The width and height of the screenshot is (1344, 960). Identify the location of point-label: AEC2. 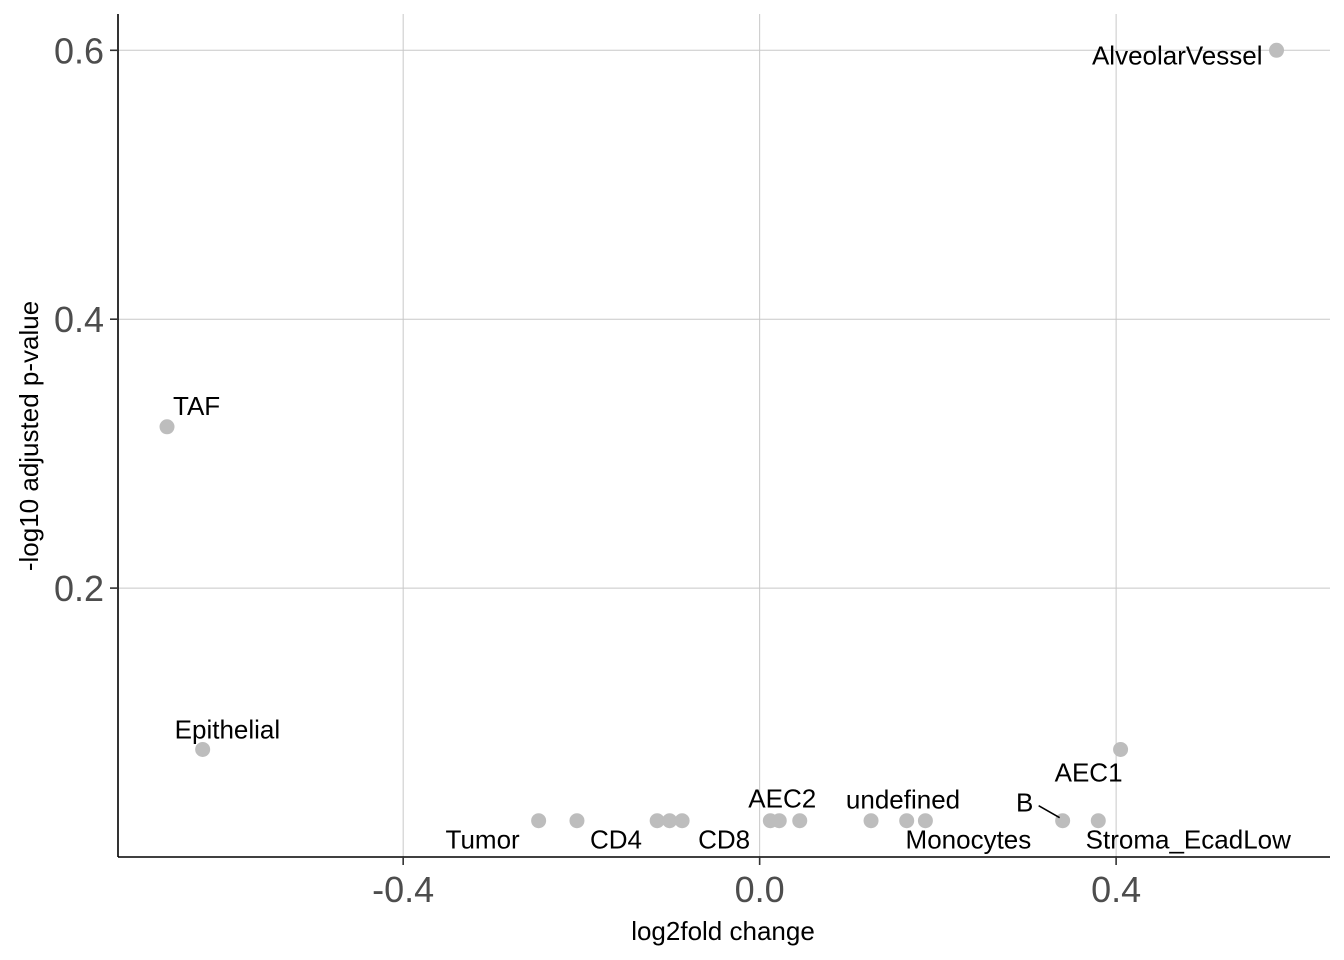
(782, 799).